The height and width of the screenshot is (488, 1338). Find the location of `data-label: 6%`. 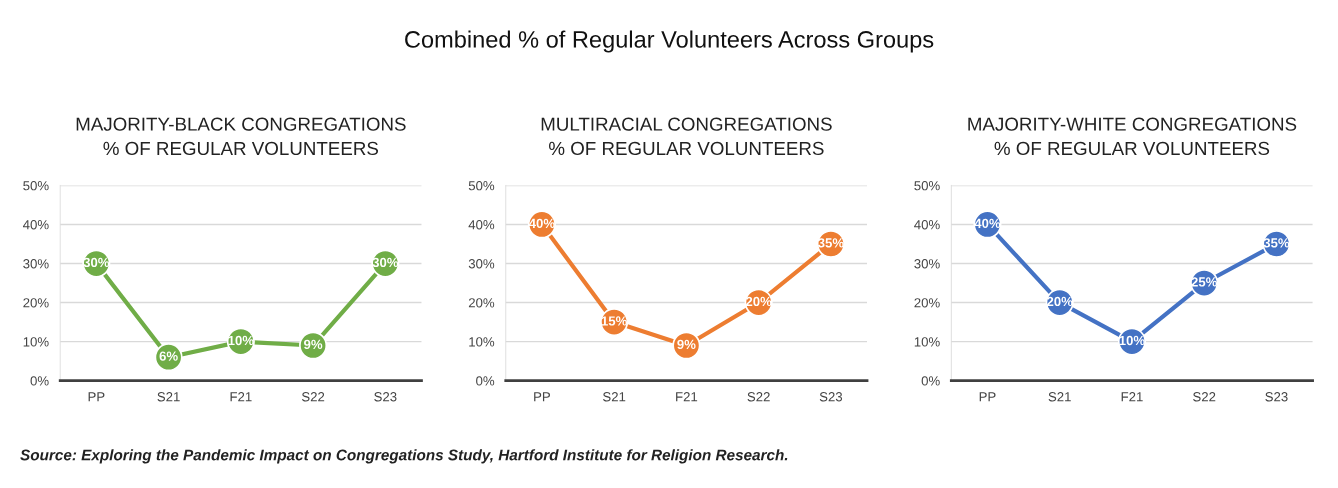

data-label: 6% is located at coordinates (168, 356).